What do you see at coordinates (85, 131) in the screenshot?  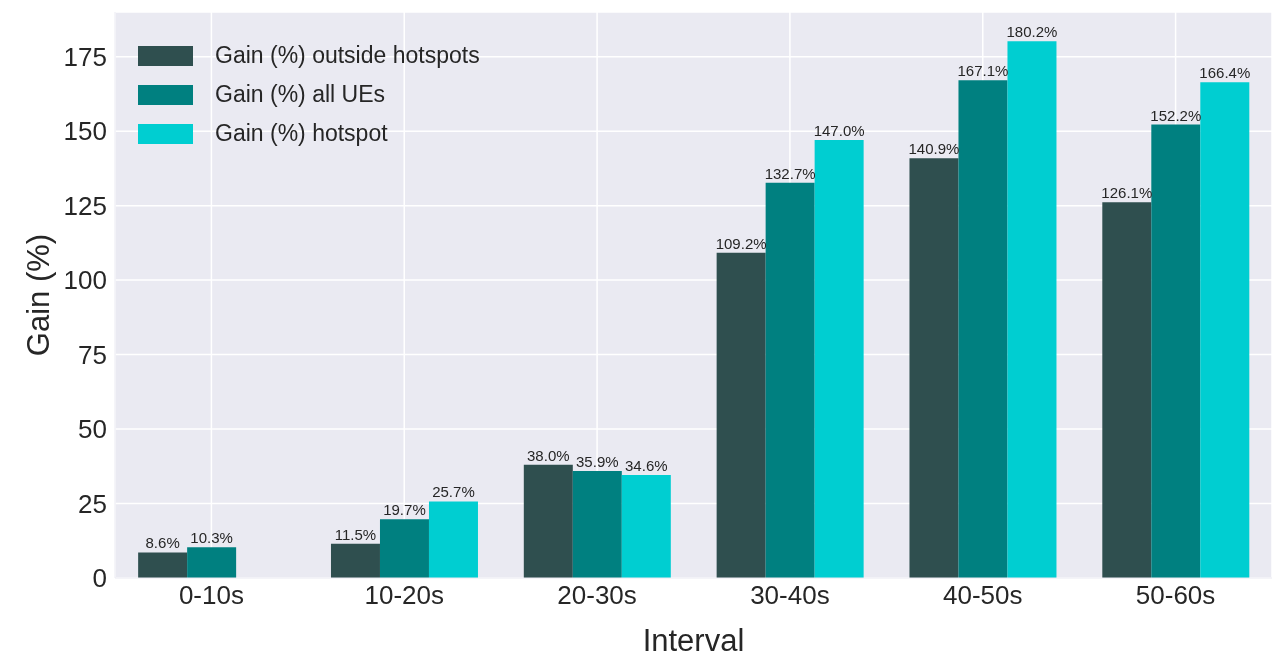 I see `y-tick-label: 150` at bounding box center [85, 131].